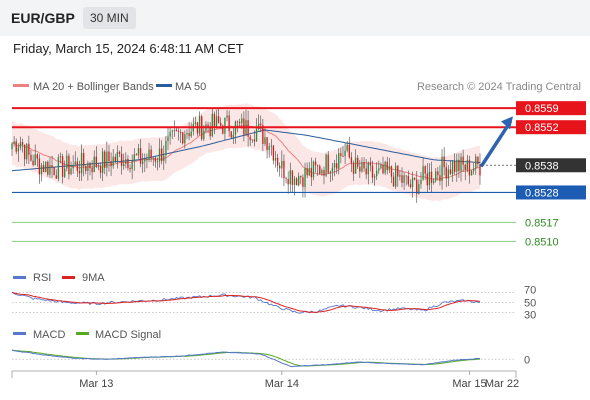  I want to click on macd-signal-line, so click(246, 358).